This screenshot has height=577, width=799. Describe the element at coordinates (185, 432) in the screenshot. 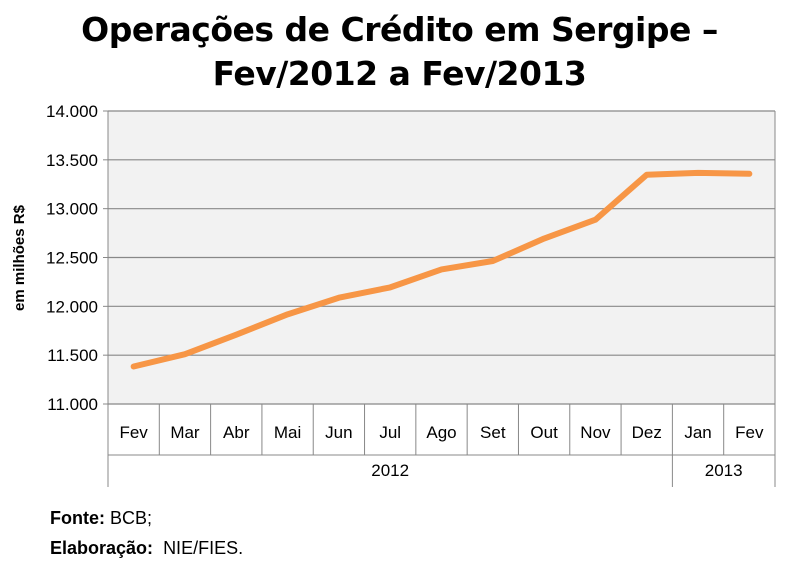

I see `x-tick-label: Mar` at that location.